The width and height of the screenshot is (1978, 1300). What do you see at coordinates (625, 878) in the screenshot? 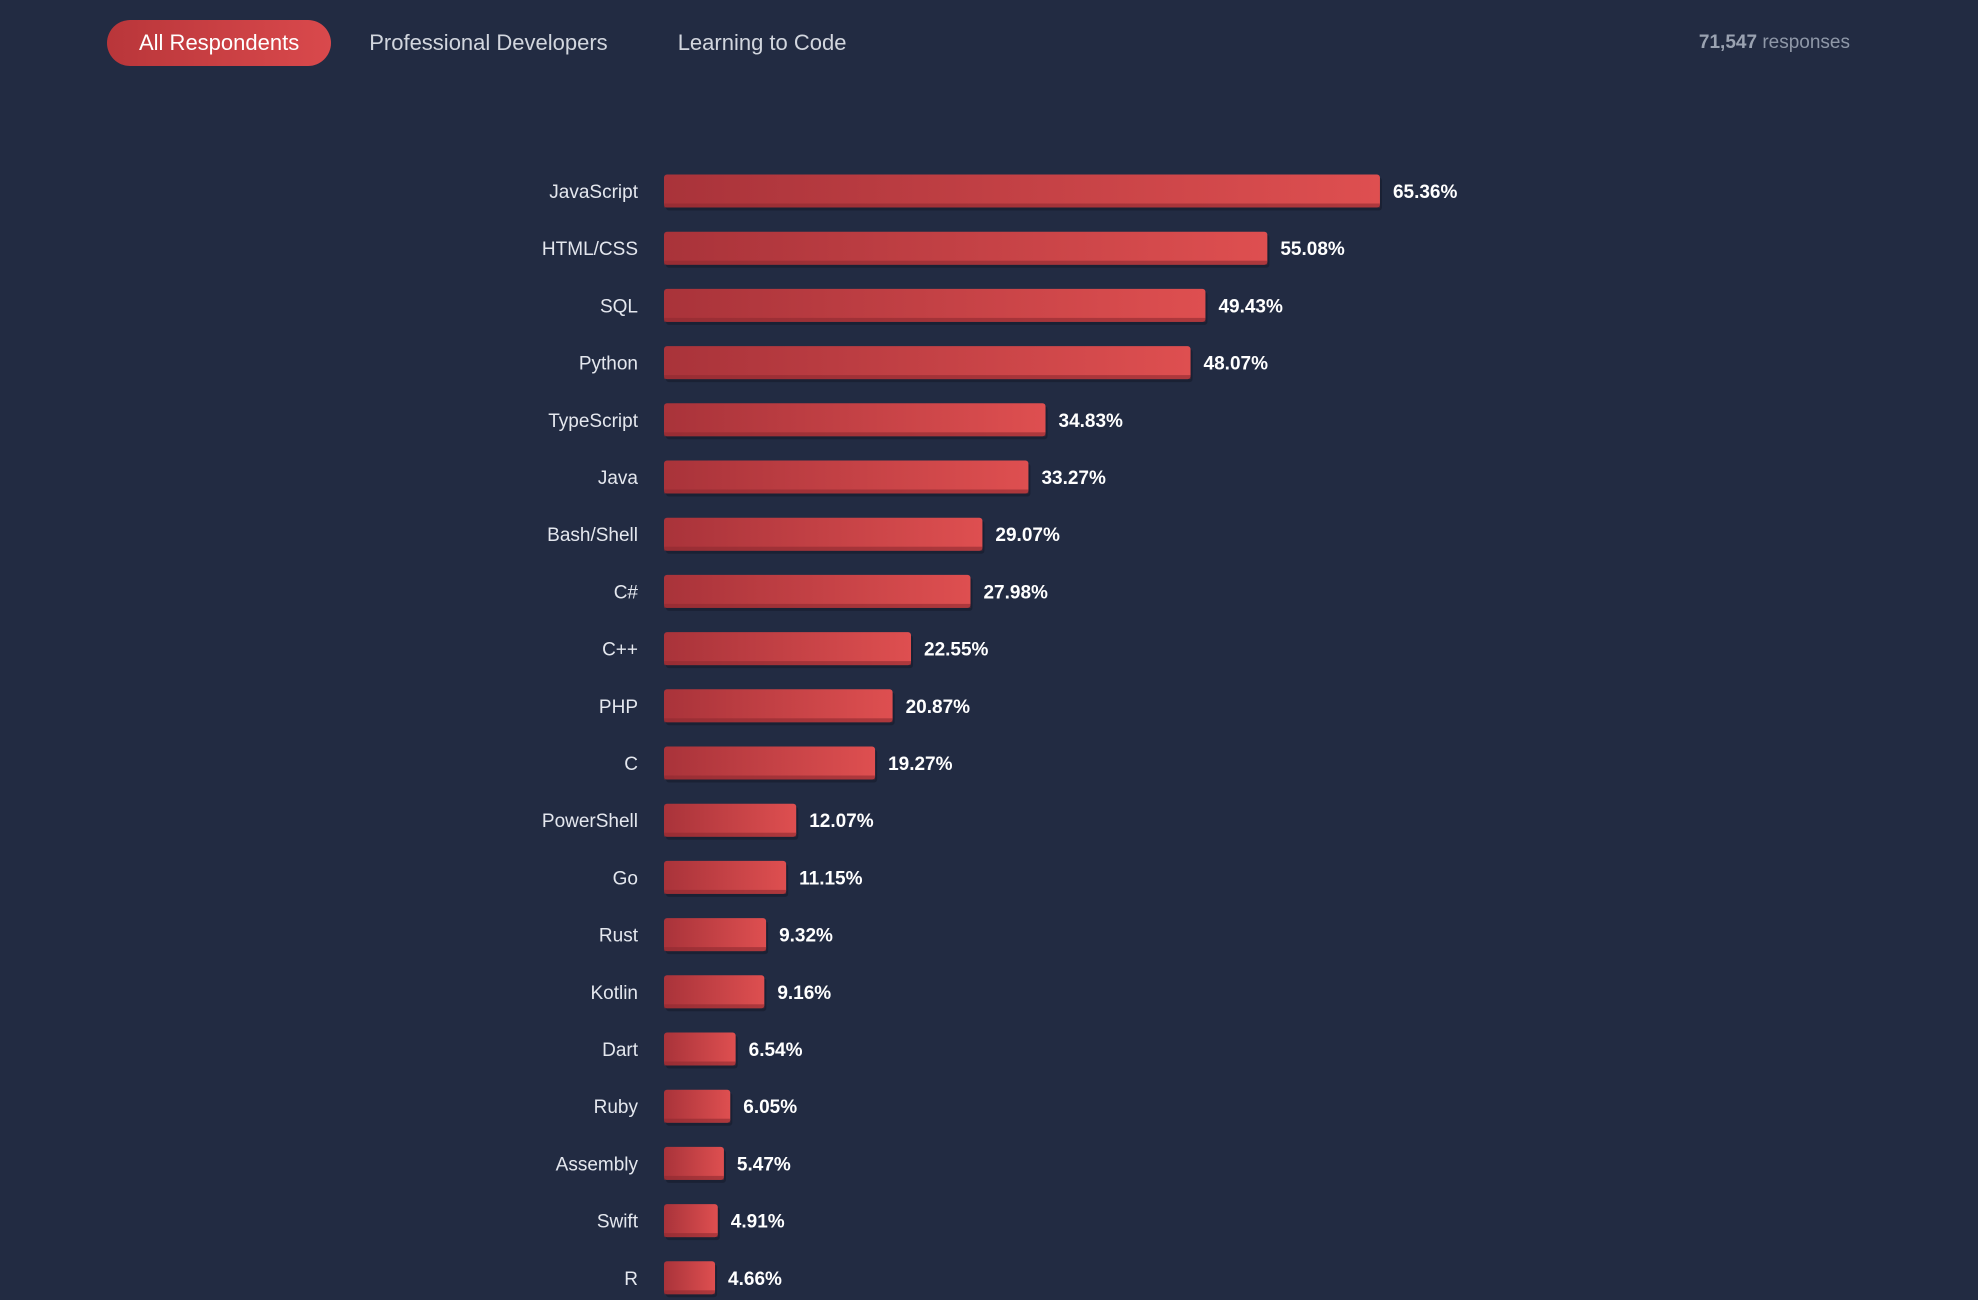
I see `category-label-go: Go` at bounding box center [625, 878].